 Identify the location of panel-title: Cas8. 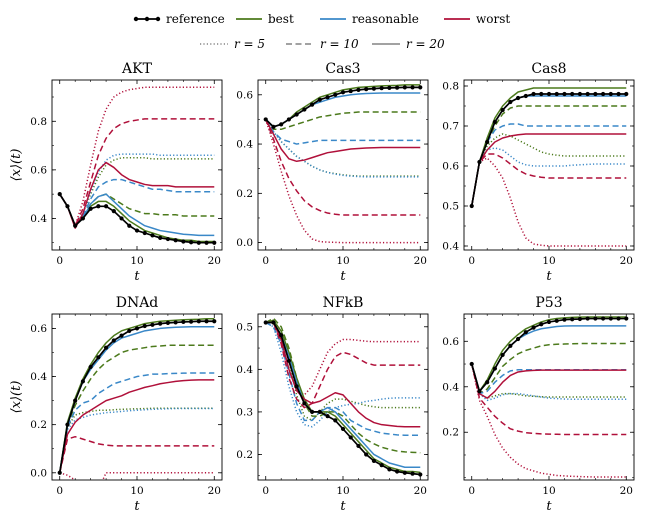
(548, 69).